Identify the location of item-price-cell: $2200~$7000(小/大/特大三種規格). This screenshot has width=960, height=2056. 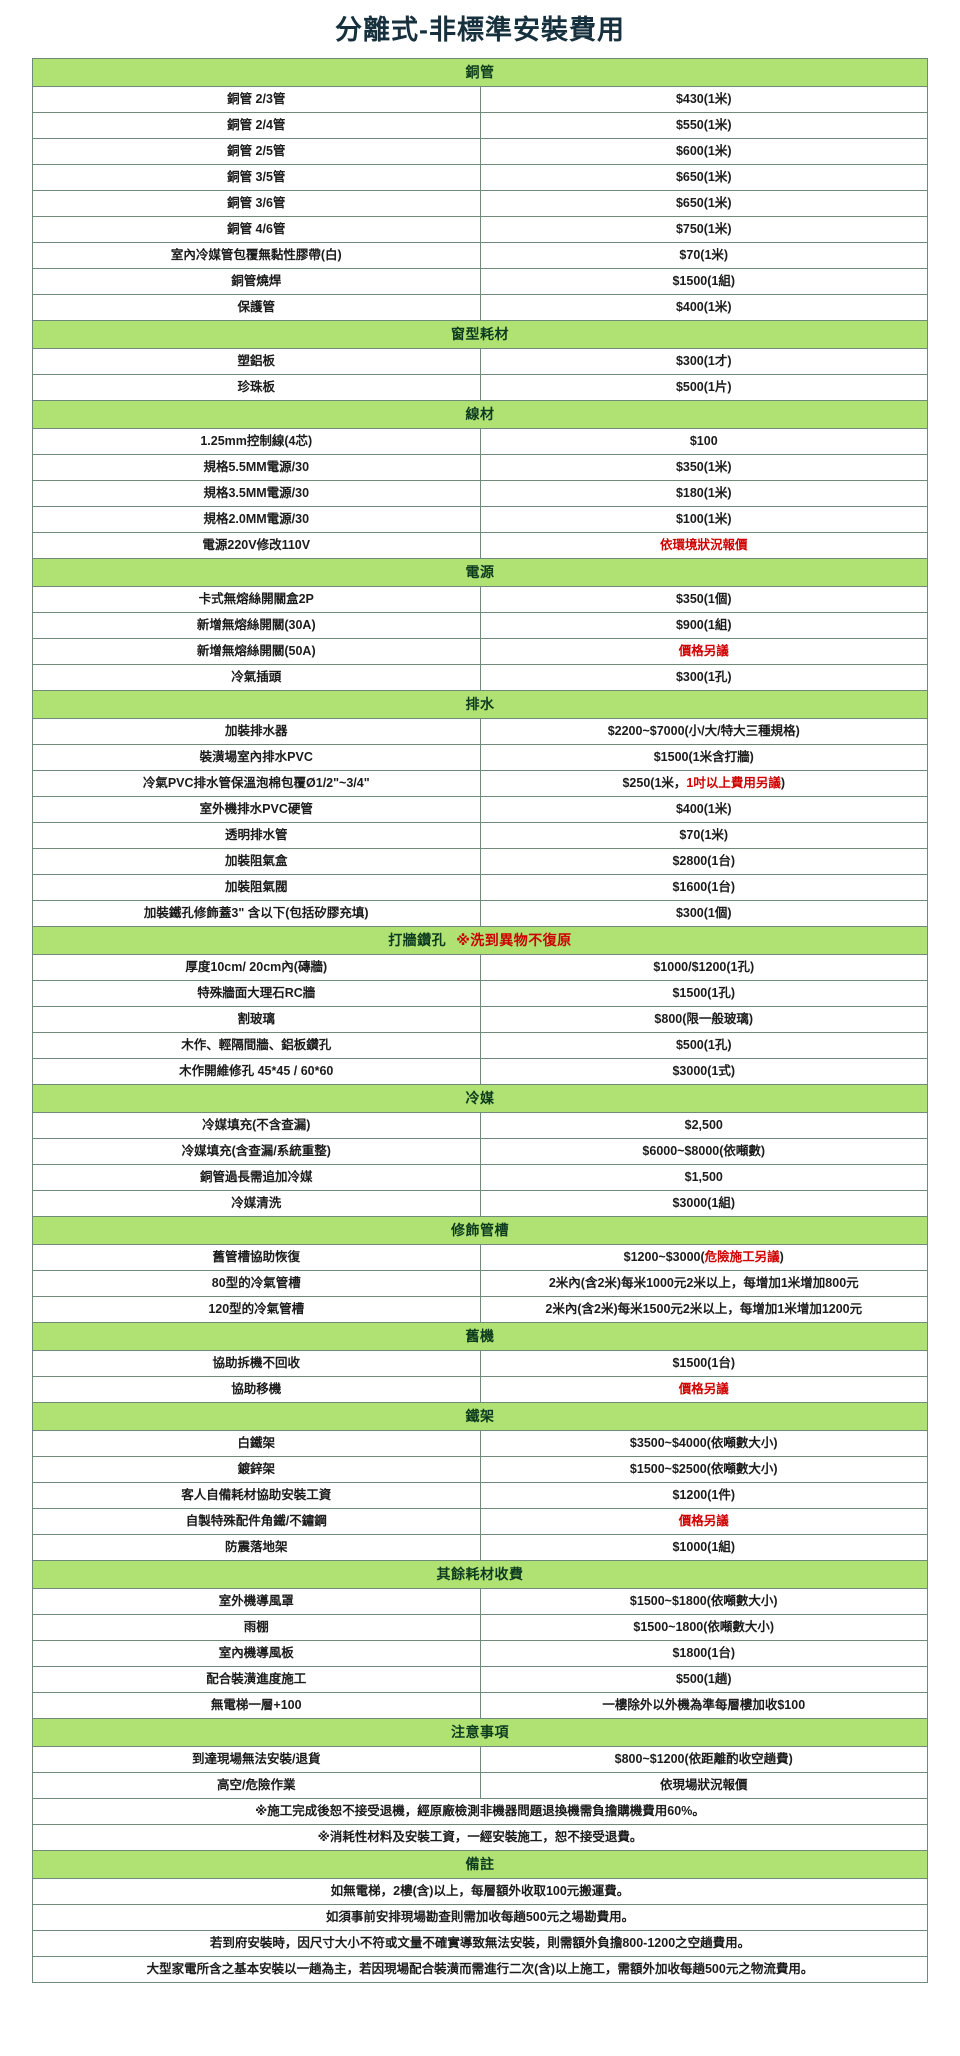
(703, 732).